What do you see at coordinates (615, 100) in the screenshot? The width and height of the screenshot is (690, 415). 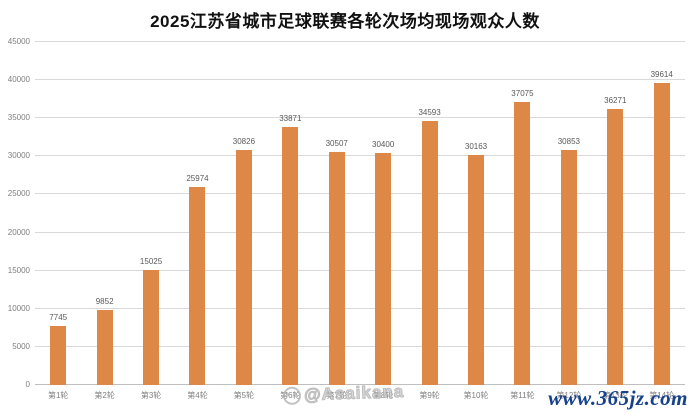 I see `bar-value-label: 36271` at bounding box center [615, 100].